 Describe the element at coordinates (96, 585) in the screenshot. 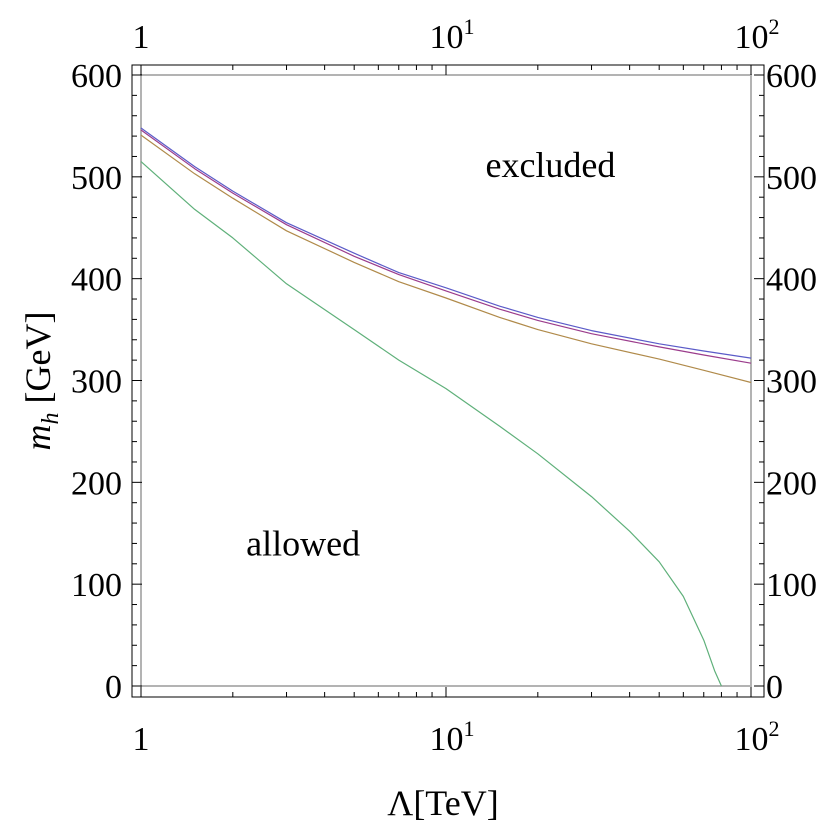

I see `y-tick-label-left: 100` at that location.